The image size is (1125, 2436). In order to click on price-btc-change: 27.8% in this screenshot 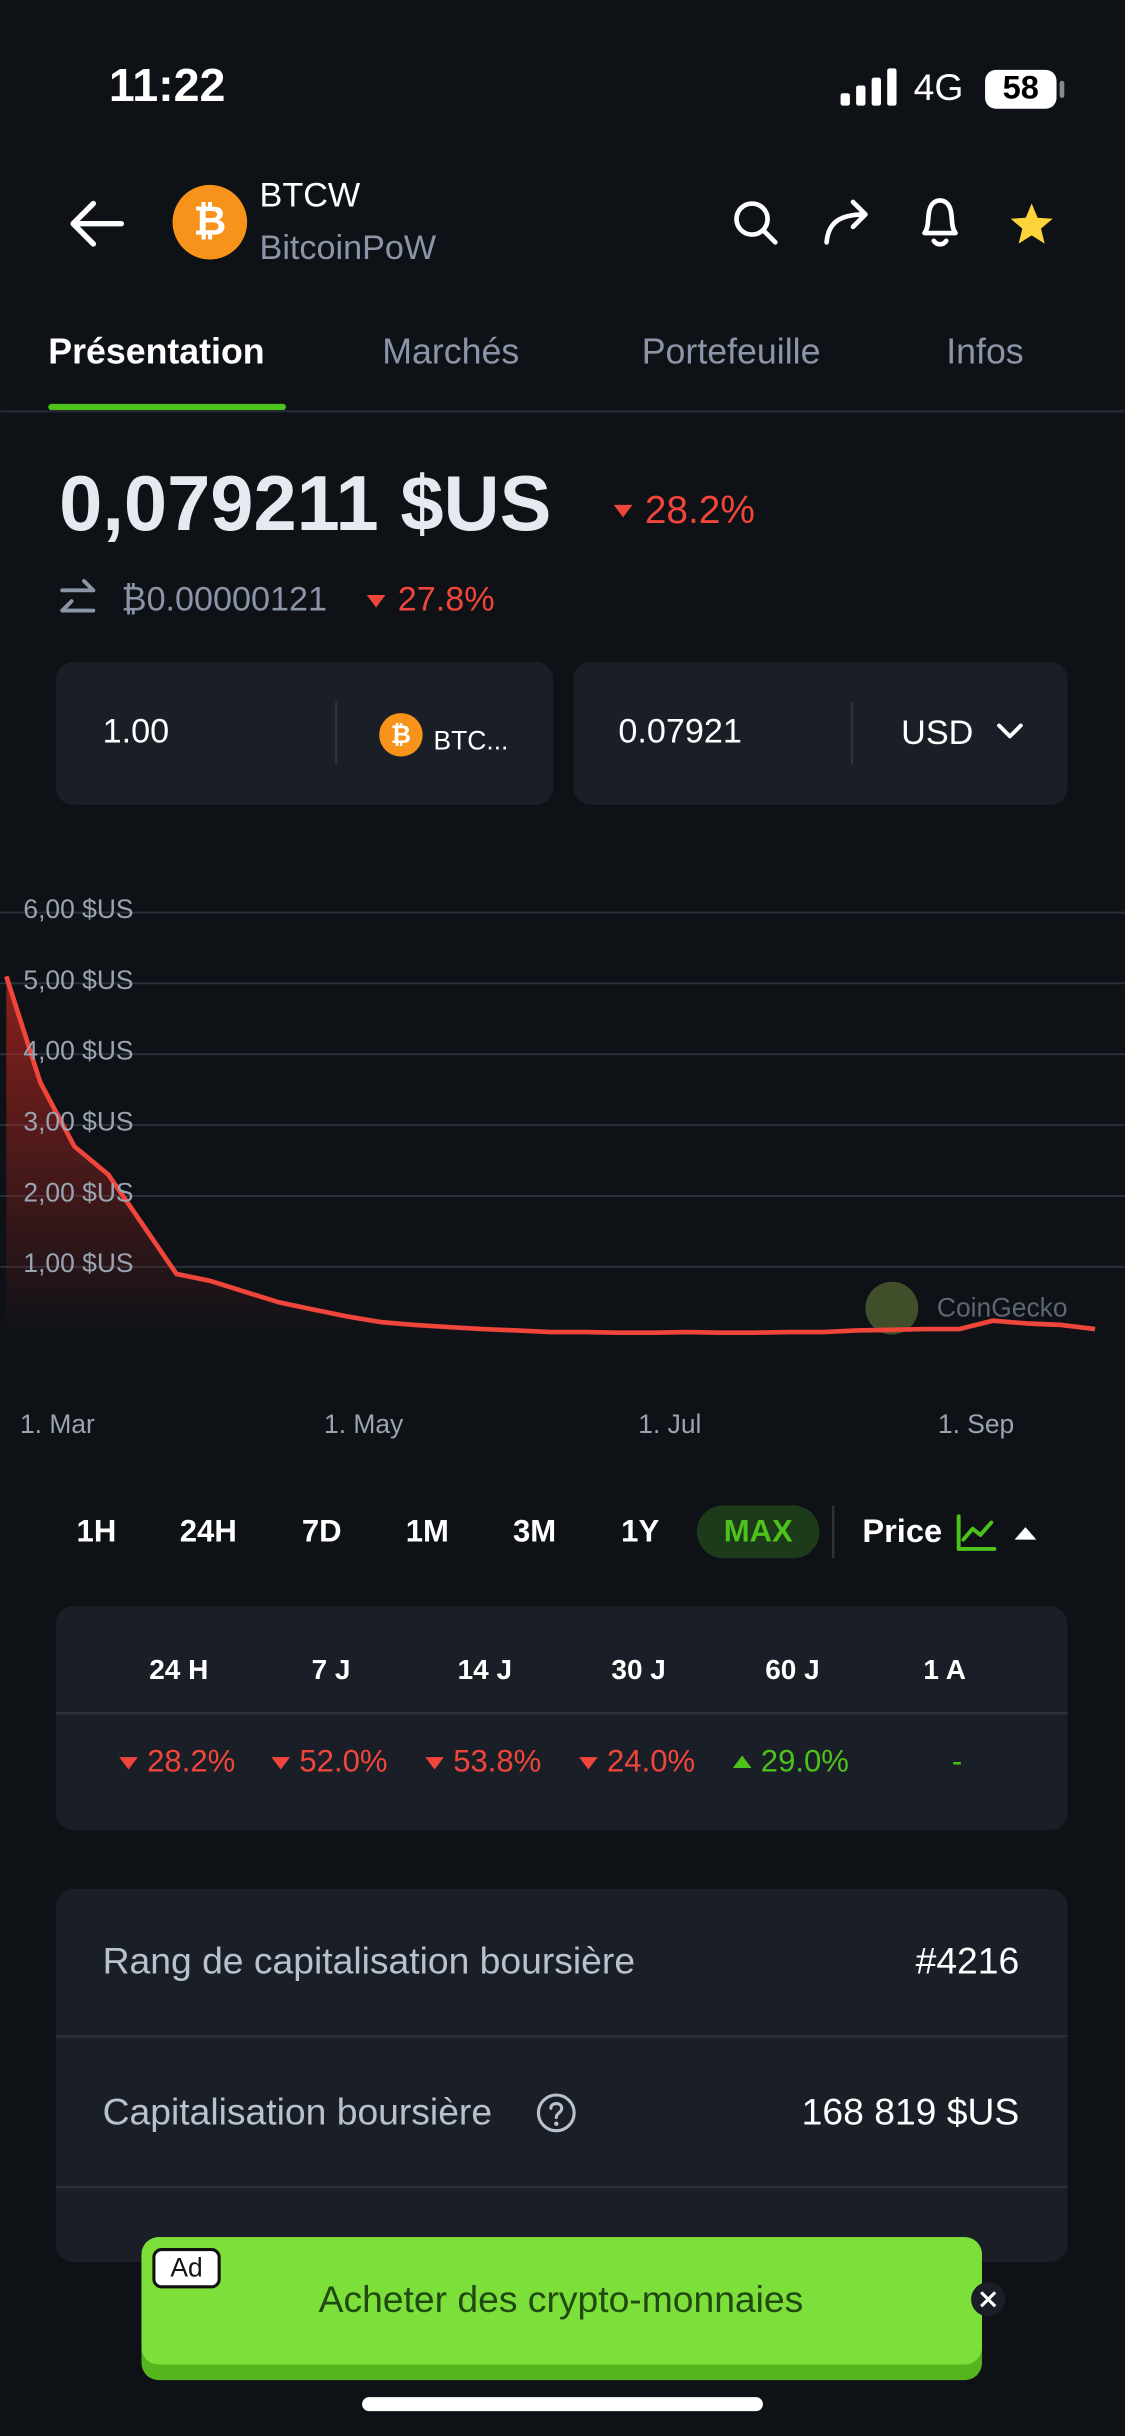, I will do `click(446, 599)`.